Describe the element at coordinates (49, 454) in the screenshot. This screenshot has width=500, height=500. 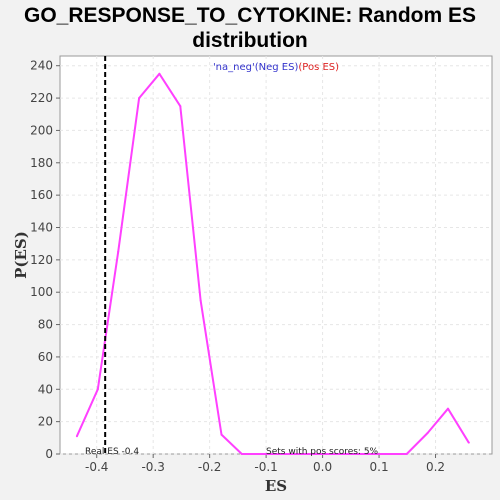
I see `y-tick-label: 0` at that location.